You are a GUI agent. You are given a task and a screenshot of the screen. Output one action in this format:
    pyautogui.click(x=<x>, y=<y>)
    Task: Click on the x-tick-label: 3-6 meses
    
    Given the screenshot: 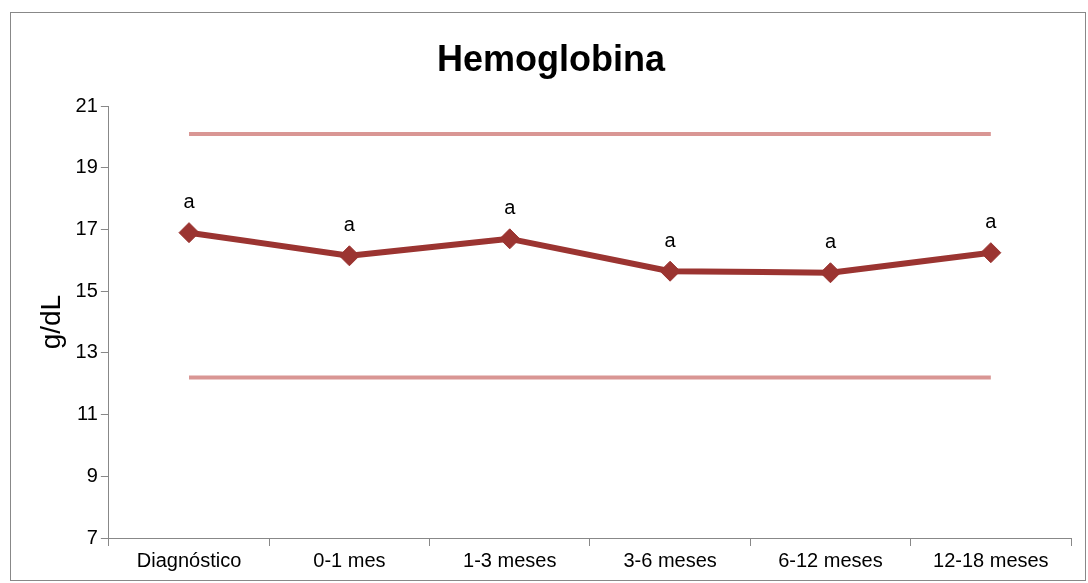 What is the action you would take?
    pyautogui.click(x=670, y=559)
    